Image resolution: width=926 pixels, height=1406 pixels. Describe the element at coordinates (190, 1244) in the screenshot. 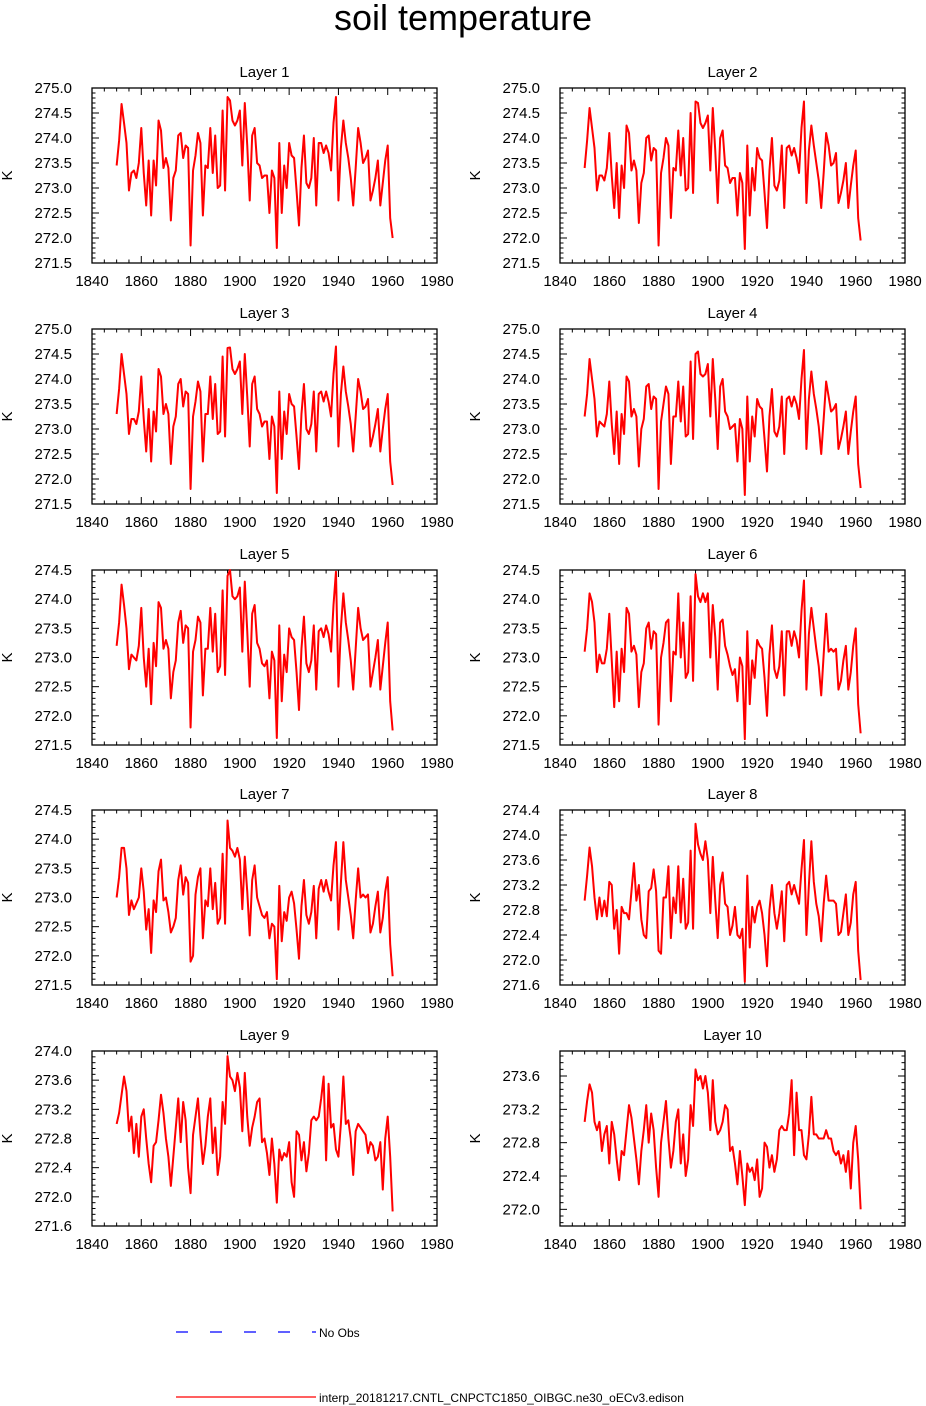

I see `panel-9-xtick-label: 1880` at that location.